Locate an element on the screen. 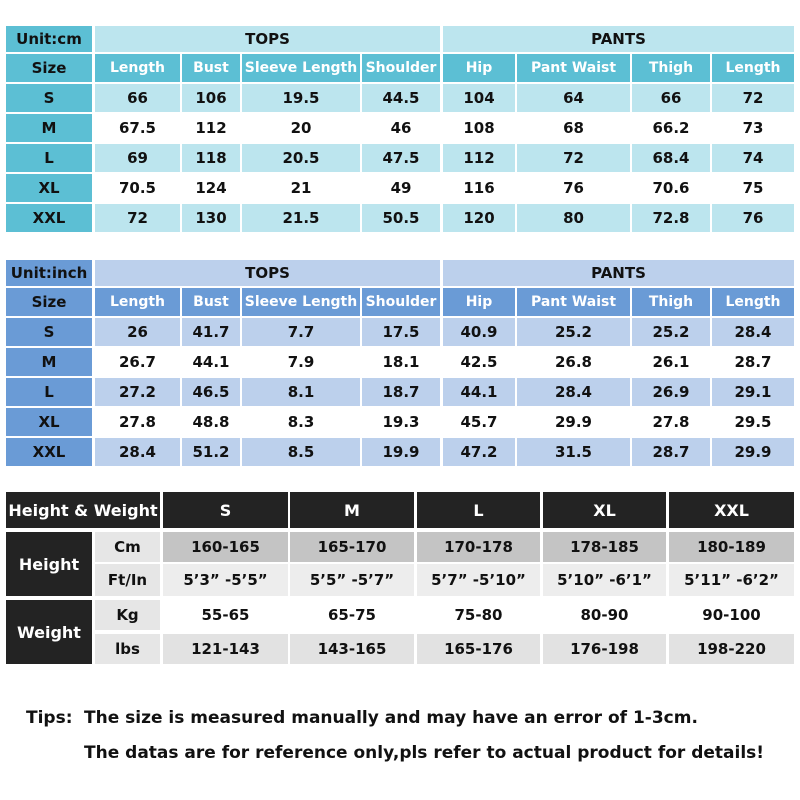 This screenshot has width=800, height=800. hw-value: 75-80 is located at coordinates (478, 615).